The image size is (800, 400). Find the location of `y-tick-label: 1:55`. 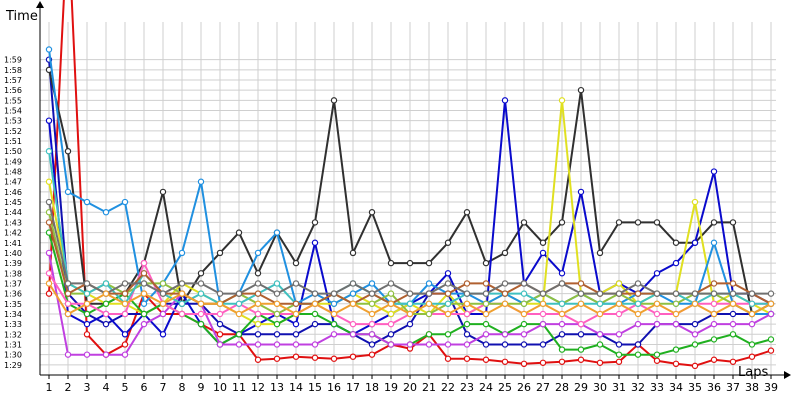

y-tick-label: 1:55 is located at coordinates (13, 100).